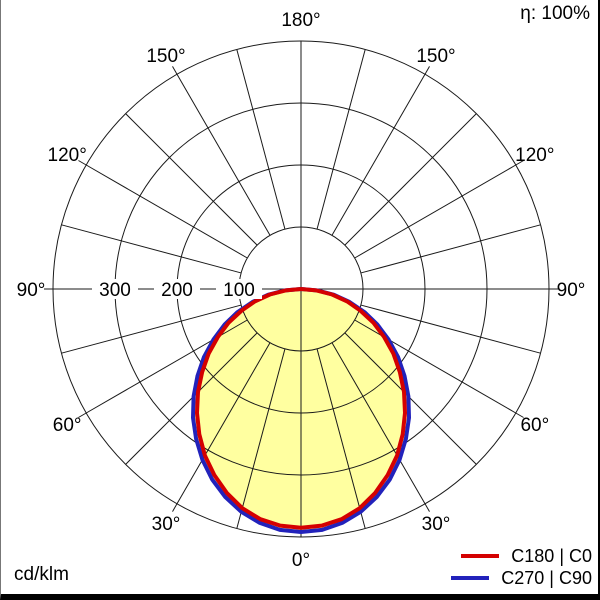 The height and width of the screenshot is (600, 600). I want to click on angle-label-90-left: 90°, so click(31, 290).